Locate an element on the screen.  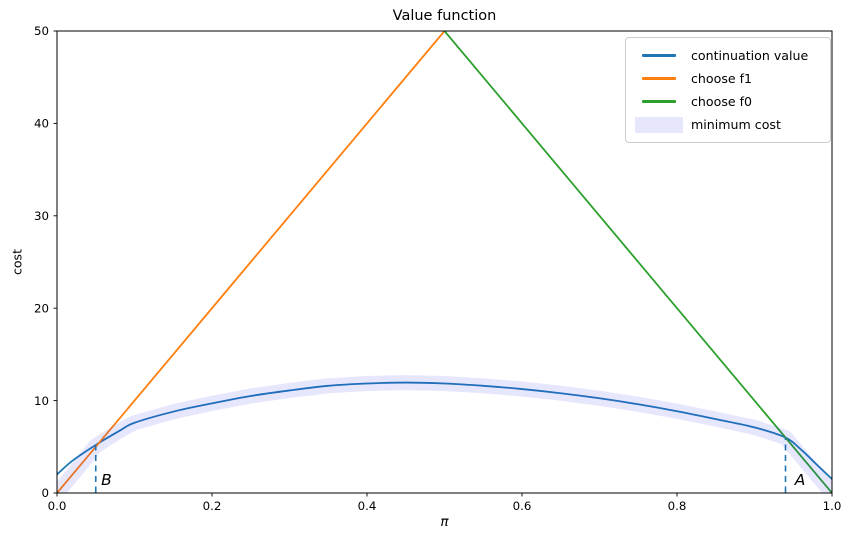
choose-f1-line-swatch is located at coordinates (659, 78).